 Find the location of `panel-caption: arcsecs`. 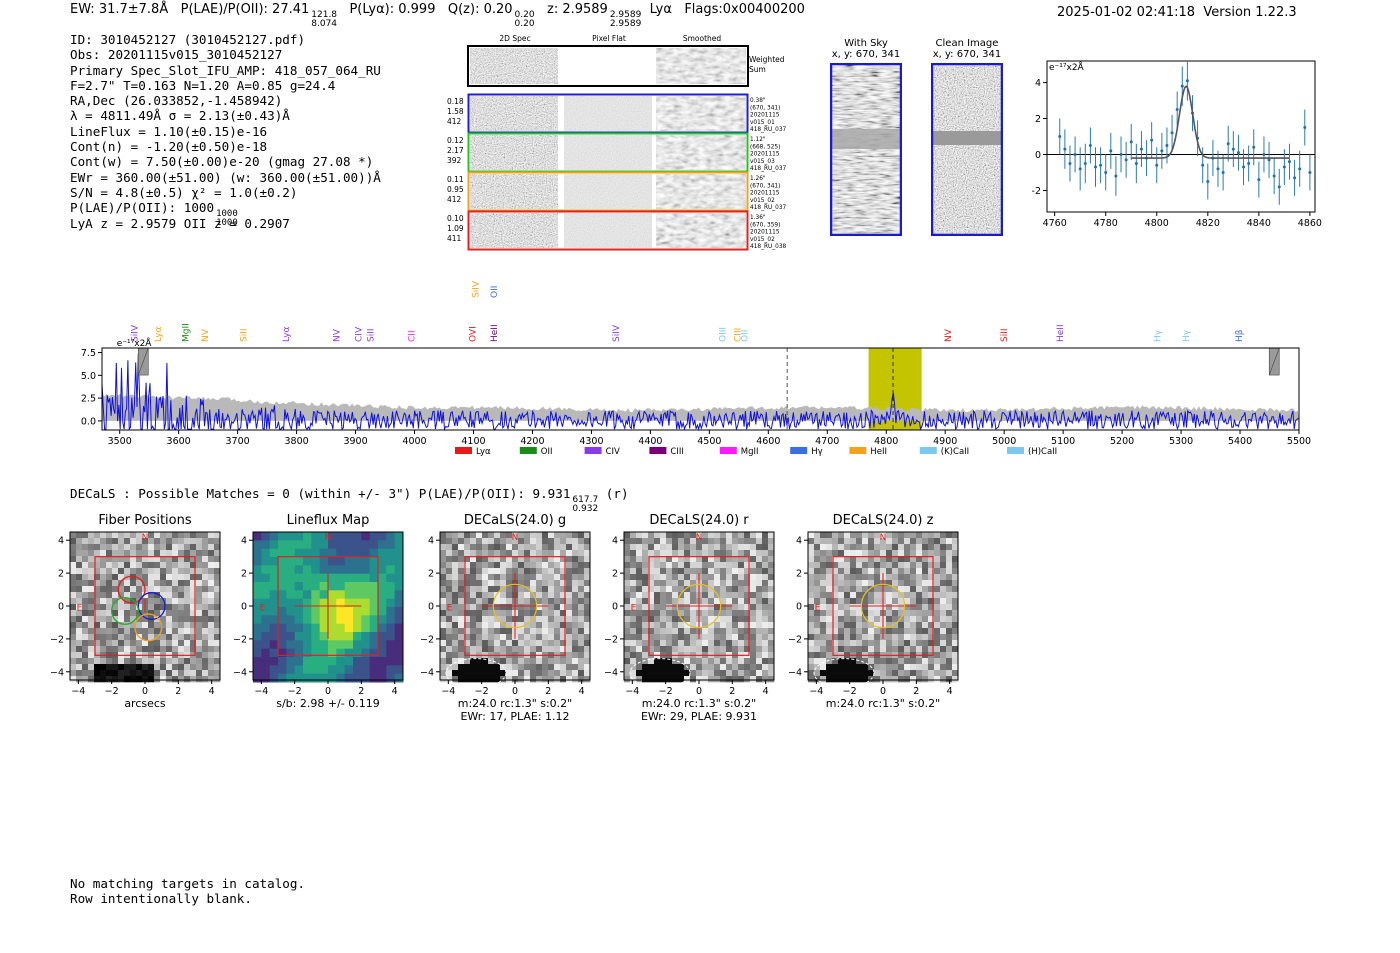

panel-caption: arcsecs is located at coordinates (145, 703).